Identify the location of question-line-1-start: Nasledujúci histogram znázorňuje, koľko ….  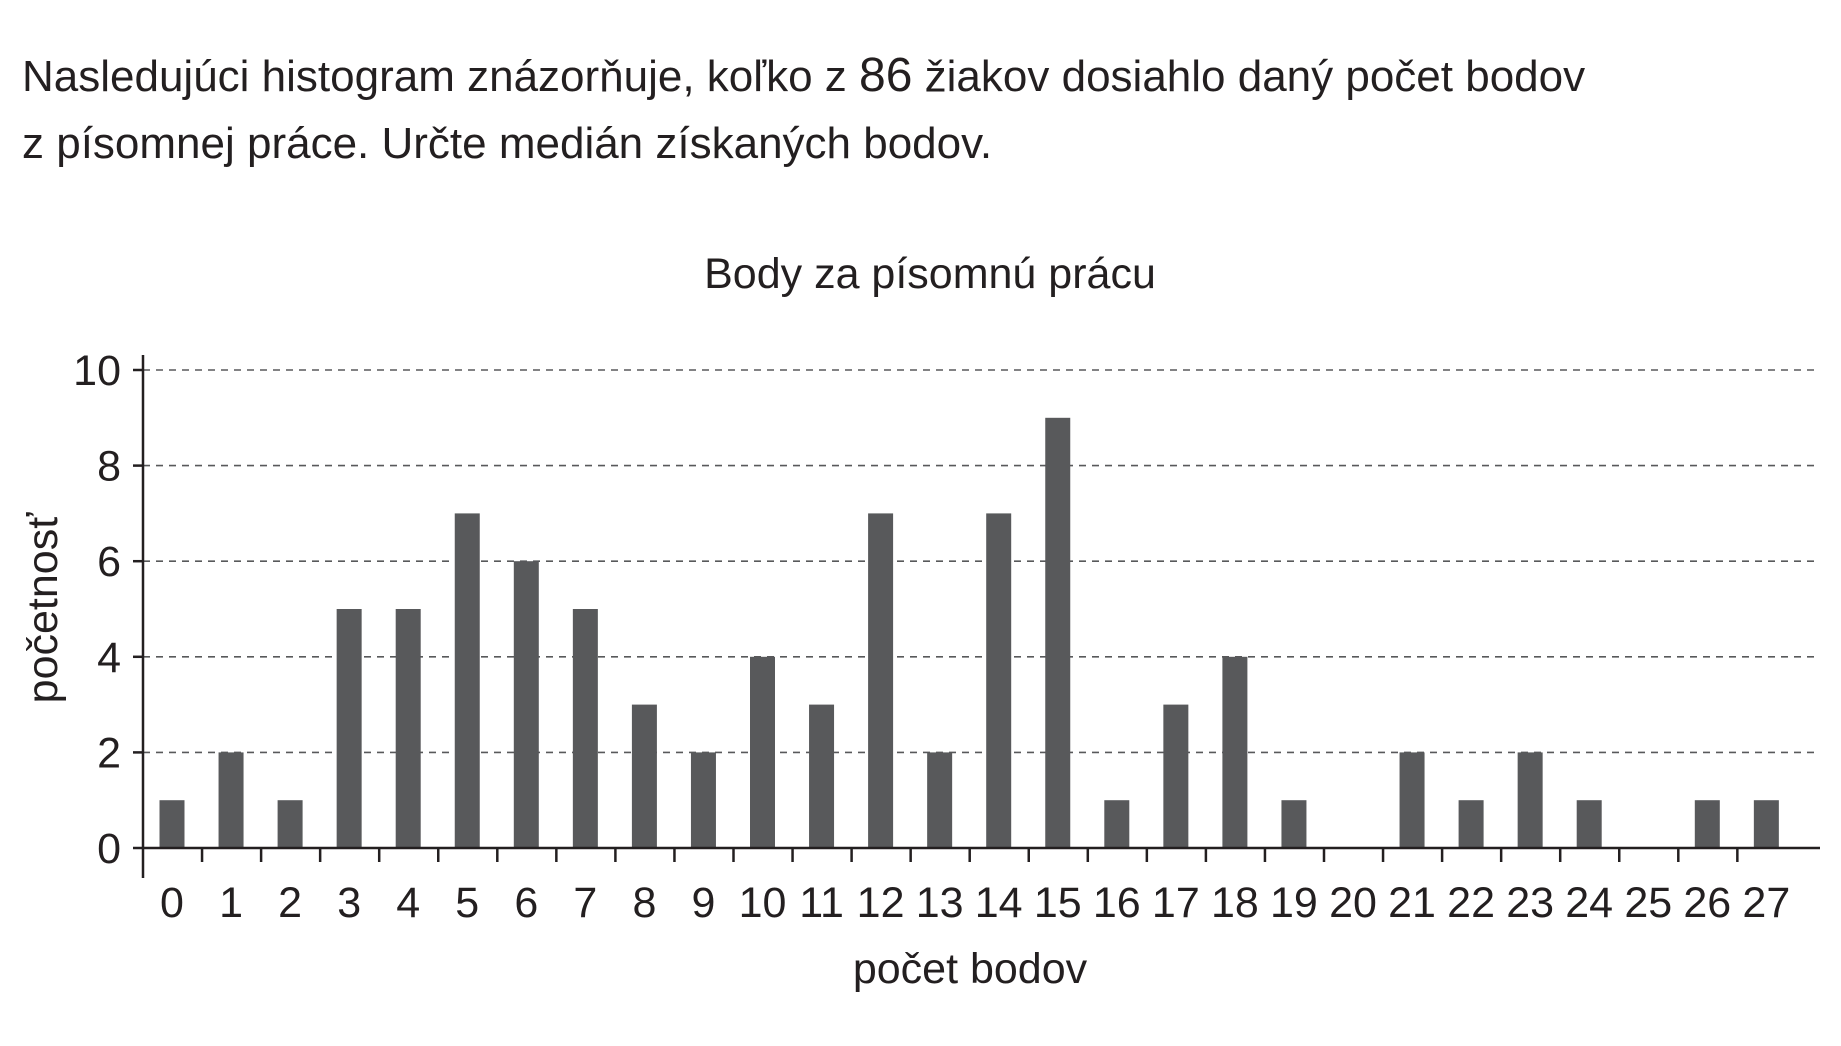
(434, 76).